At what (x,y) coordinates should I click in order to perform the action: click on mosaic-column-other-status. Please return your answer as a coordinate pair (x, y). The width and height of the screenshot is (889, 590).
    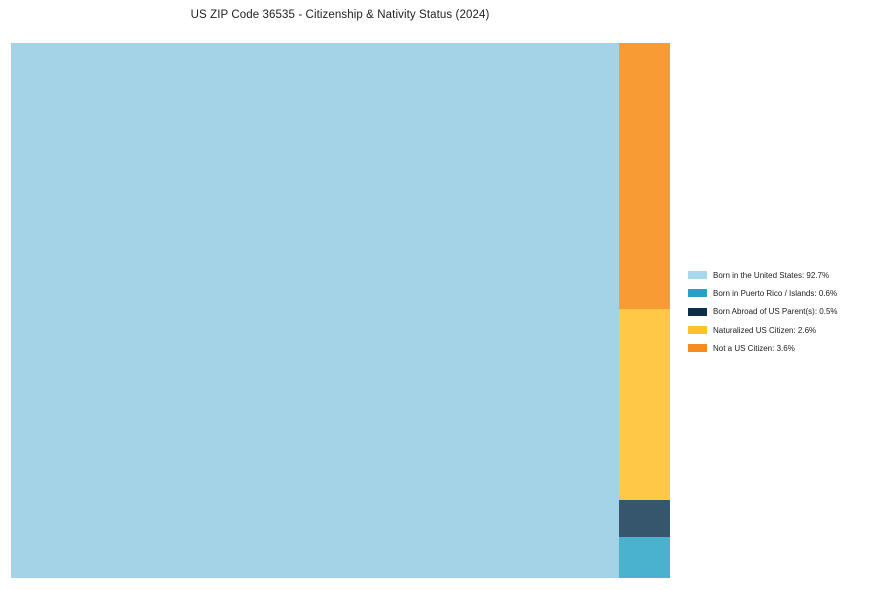
    Looking at the image, I should click on (644, 310).